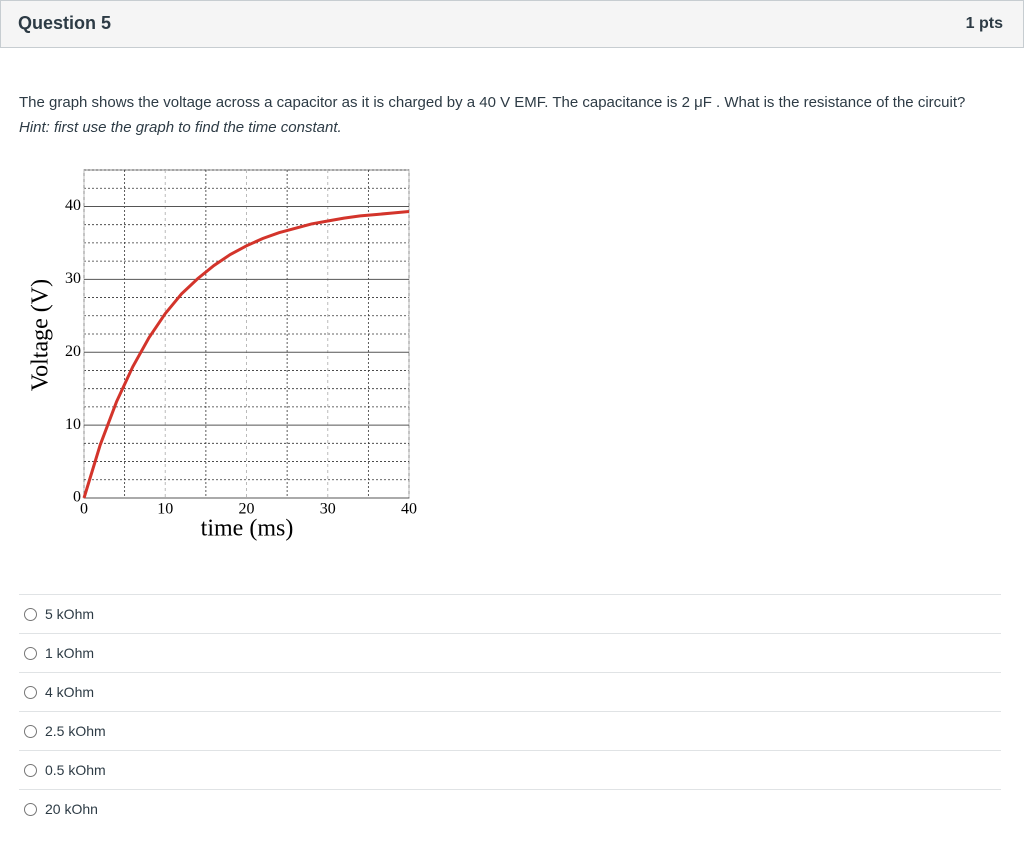  Describe the element at coordinates (512, 24) in the screenshot. I see `question-header: Question 5 1 pts` at that location.